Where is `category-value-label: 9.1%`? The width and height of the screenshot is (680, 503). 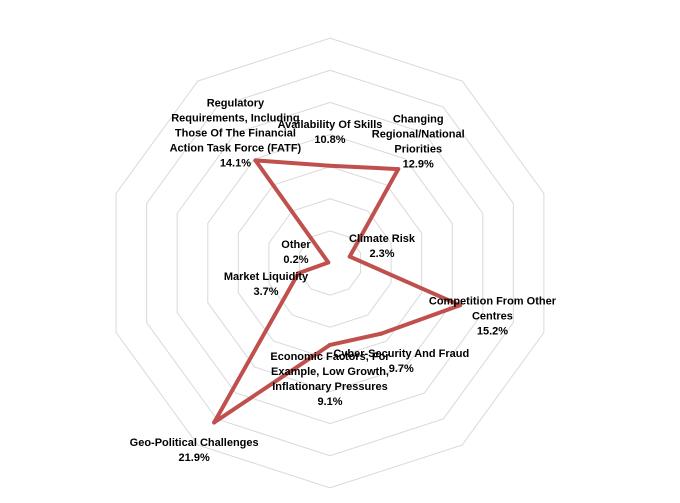
category-value-label: 9.1% is located at coordinates (329, 402).